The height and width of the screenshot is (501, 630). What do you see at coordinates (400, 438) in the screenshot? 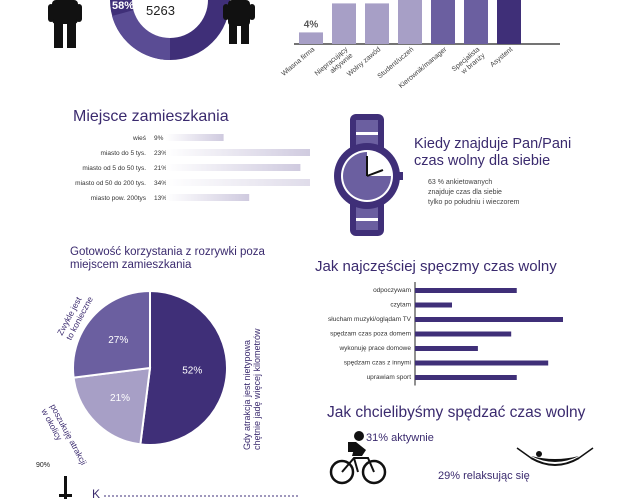
I see `wish-active-label: 31% aktywnie` at bounding box center [400, 438].